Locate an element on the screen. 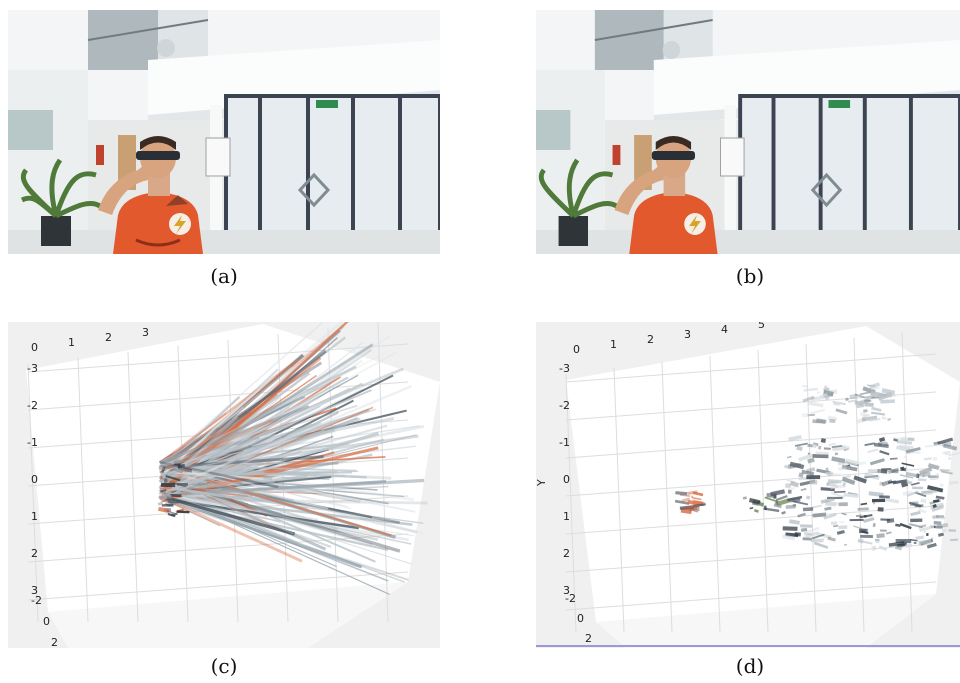 Image resolution: width=960 pixels, height=683 pixels. plot_d-z-tick: -2 is located at coordinates (570, 598).